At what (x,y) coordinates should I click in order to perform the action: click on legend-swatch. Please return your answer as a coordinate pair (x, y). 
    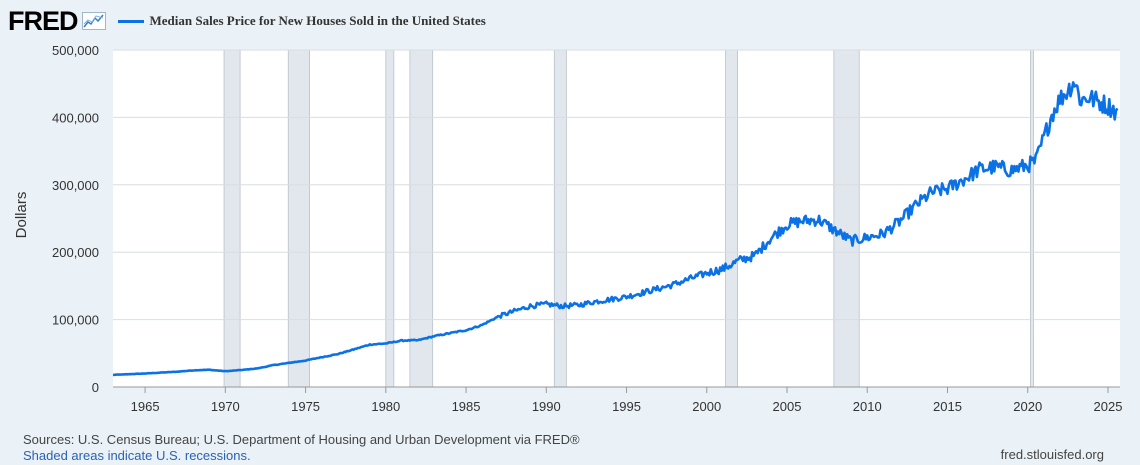
    Looking at the image, I should click on (130, 21).